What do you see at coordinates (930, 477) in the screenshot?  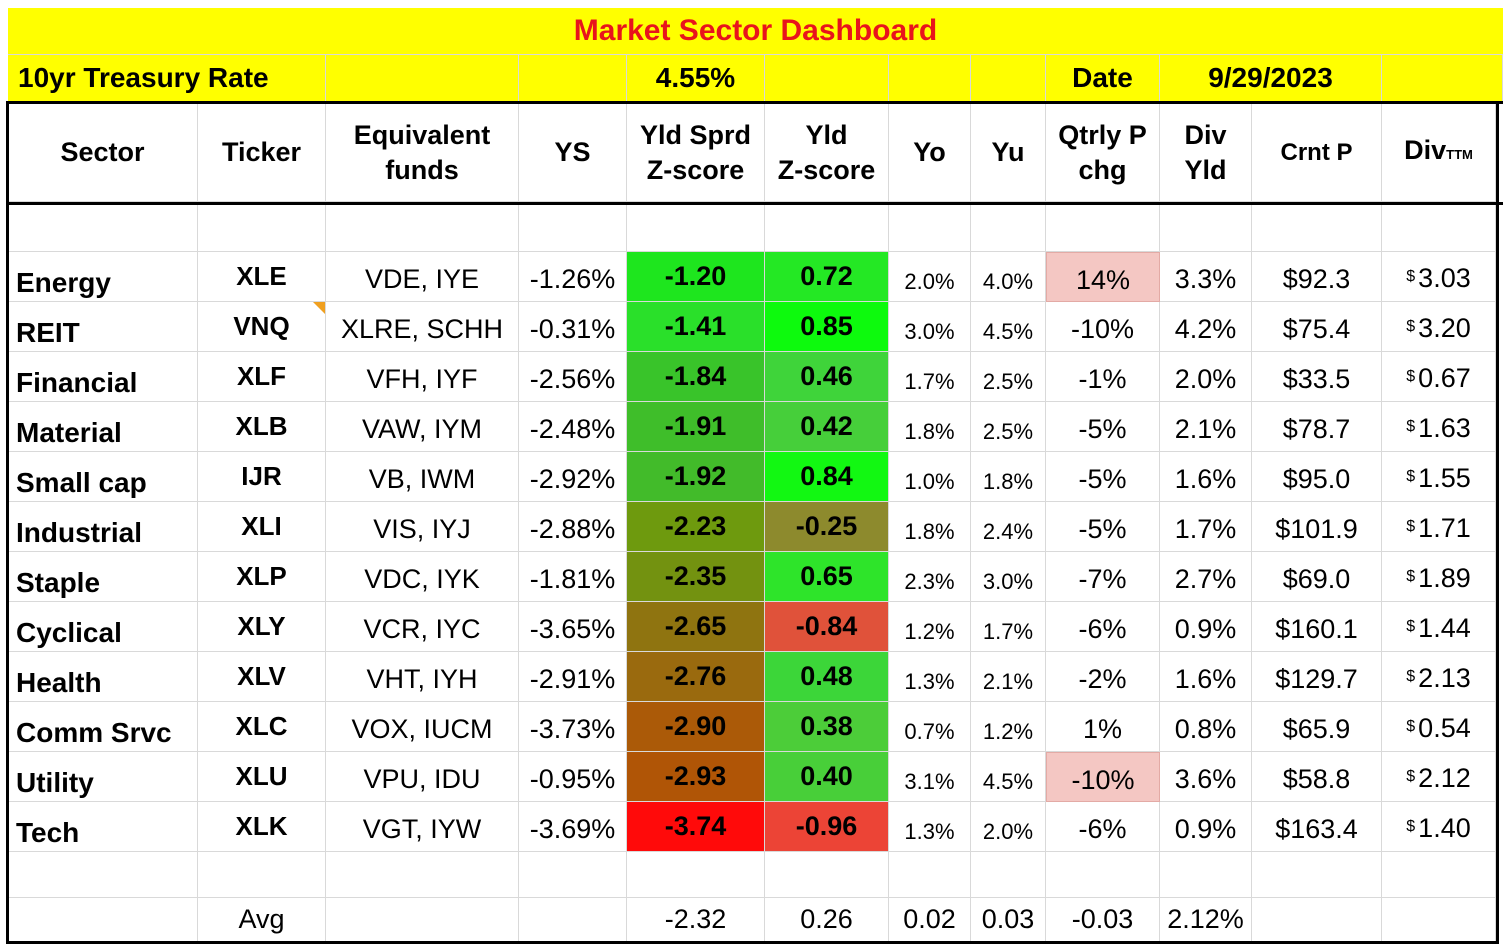 I see `table-cell-yo: 1.0%` at bounding box center [930, 477].